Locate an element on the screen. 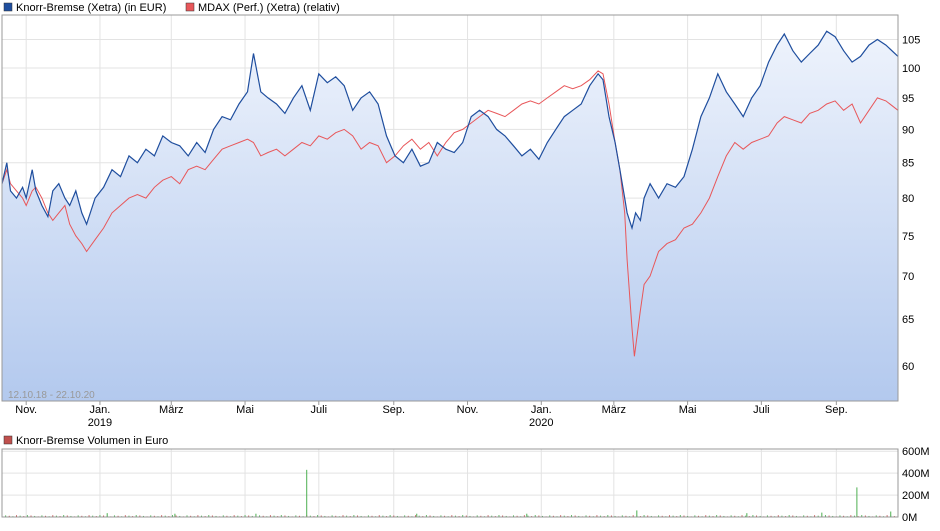 This screenshot has height=531, width=940. price-y-tick-label: 65 is located at coordinates (908, 320).